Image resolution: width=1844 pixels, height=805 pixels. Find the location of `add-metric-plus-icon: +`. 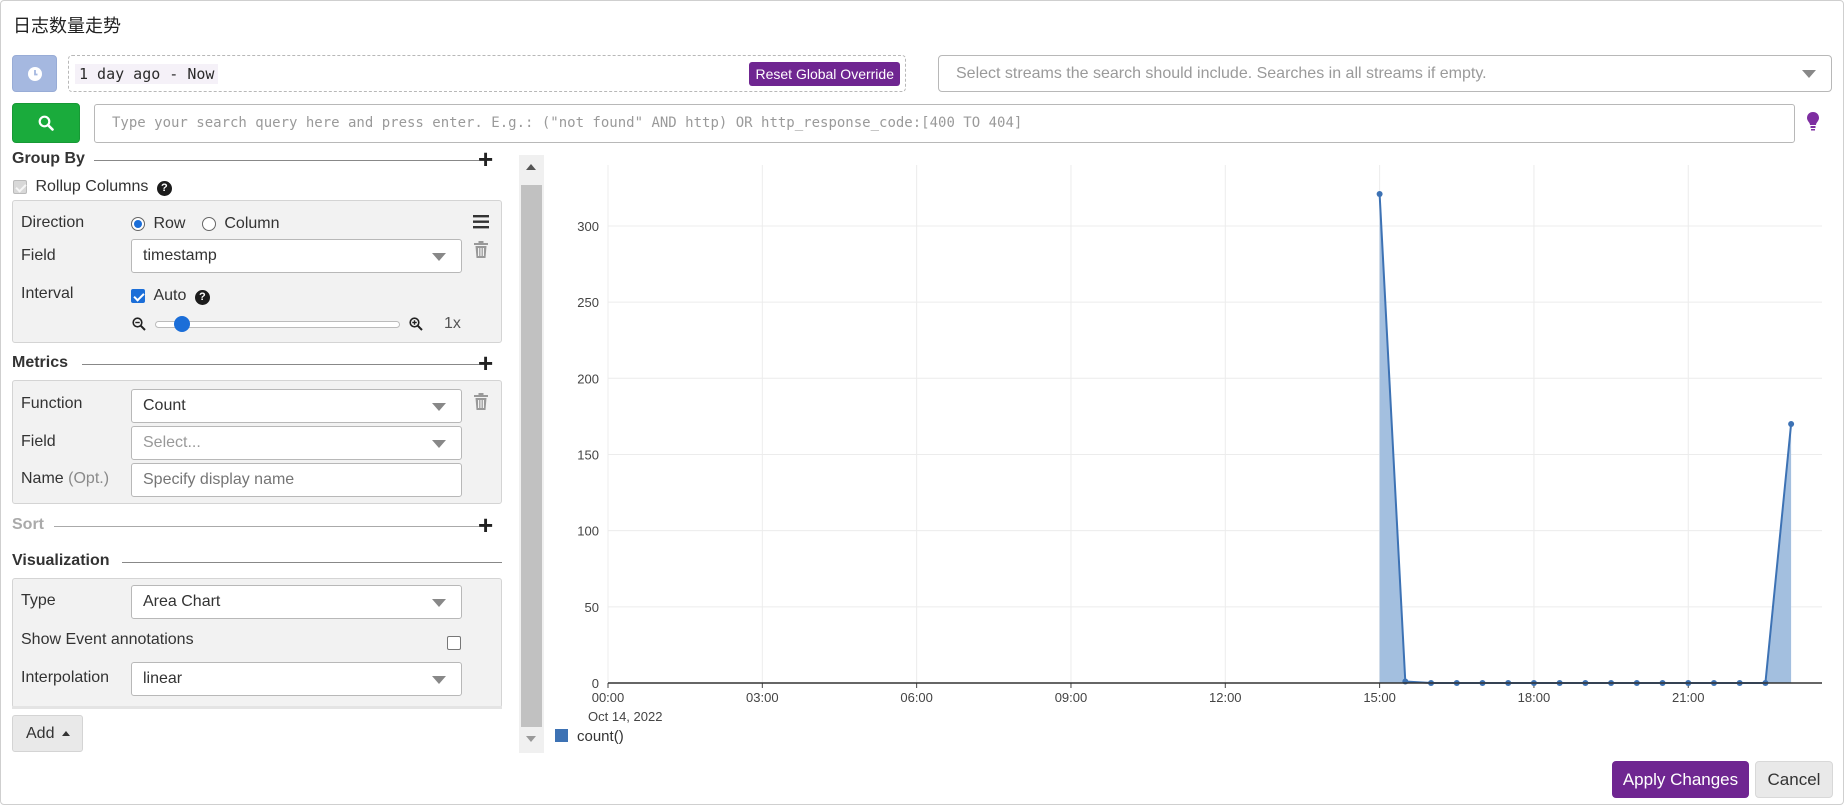

add-metric-plus-icon: + is located at coordinates (486, 363).